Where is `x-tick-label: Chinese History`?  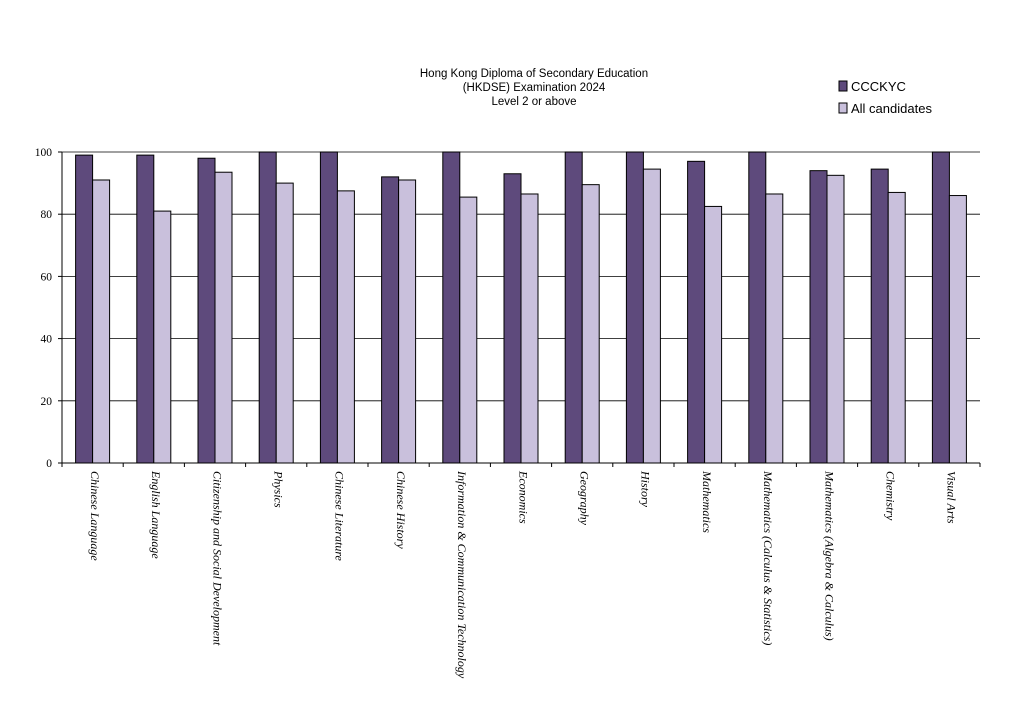 x-tick-label: Chinese History is located at coordinates (401, 510).